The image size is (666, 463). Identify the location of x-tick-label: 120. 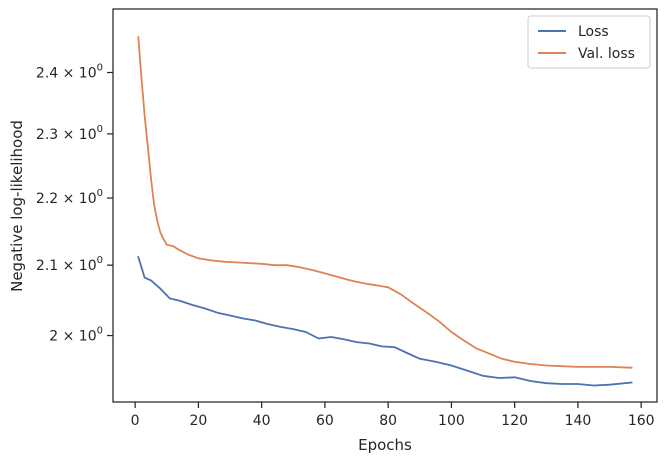
(514, 421).